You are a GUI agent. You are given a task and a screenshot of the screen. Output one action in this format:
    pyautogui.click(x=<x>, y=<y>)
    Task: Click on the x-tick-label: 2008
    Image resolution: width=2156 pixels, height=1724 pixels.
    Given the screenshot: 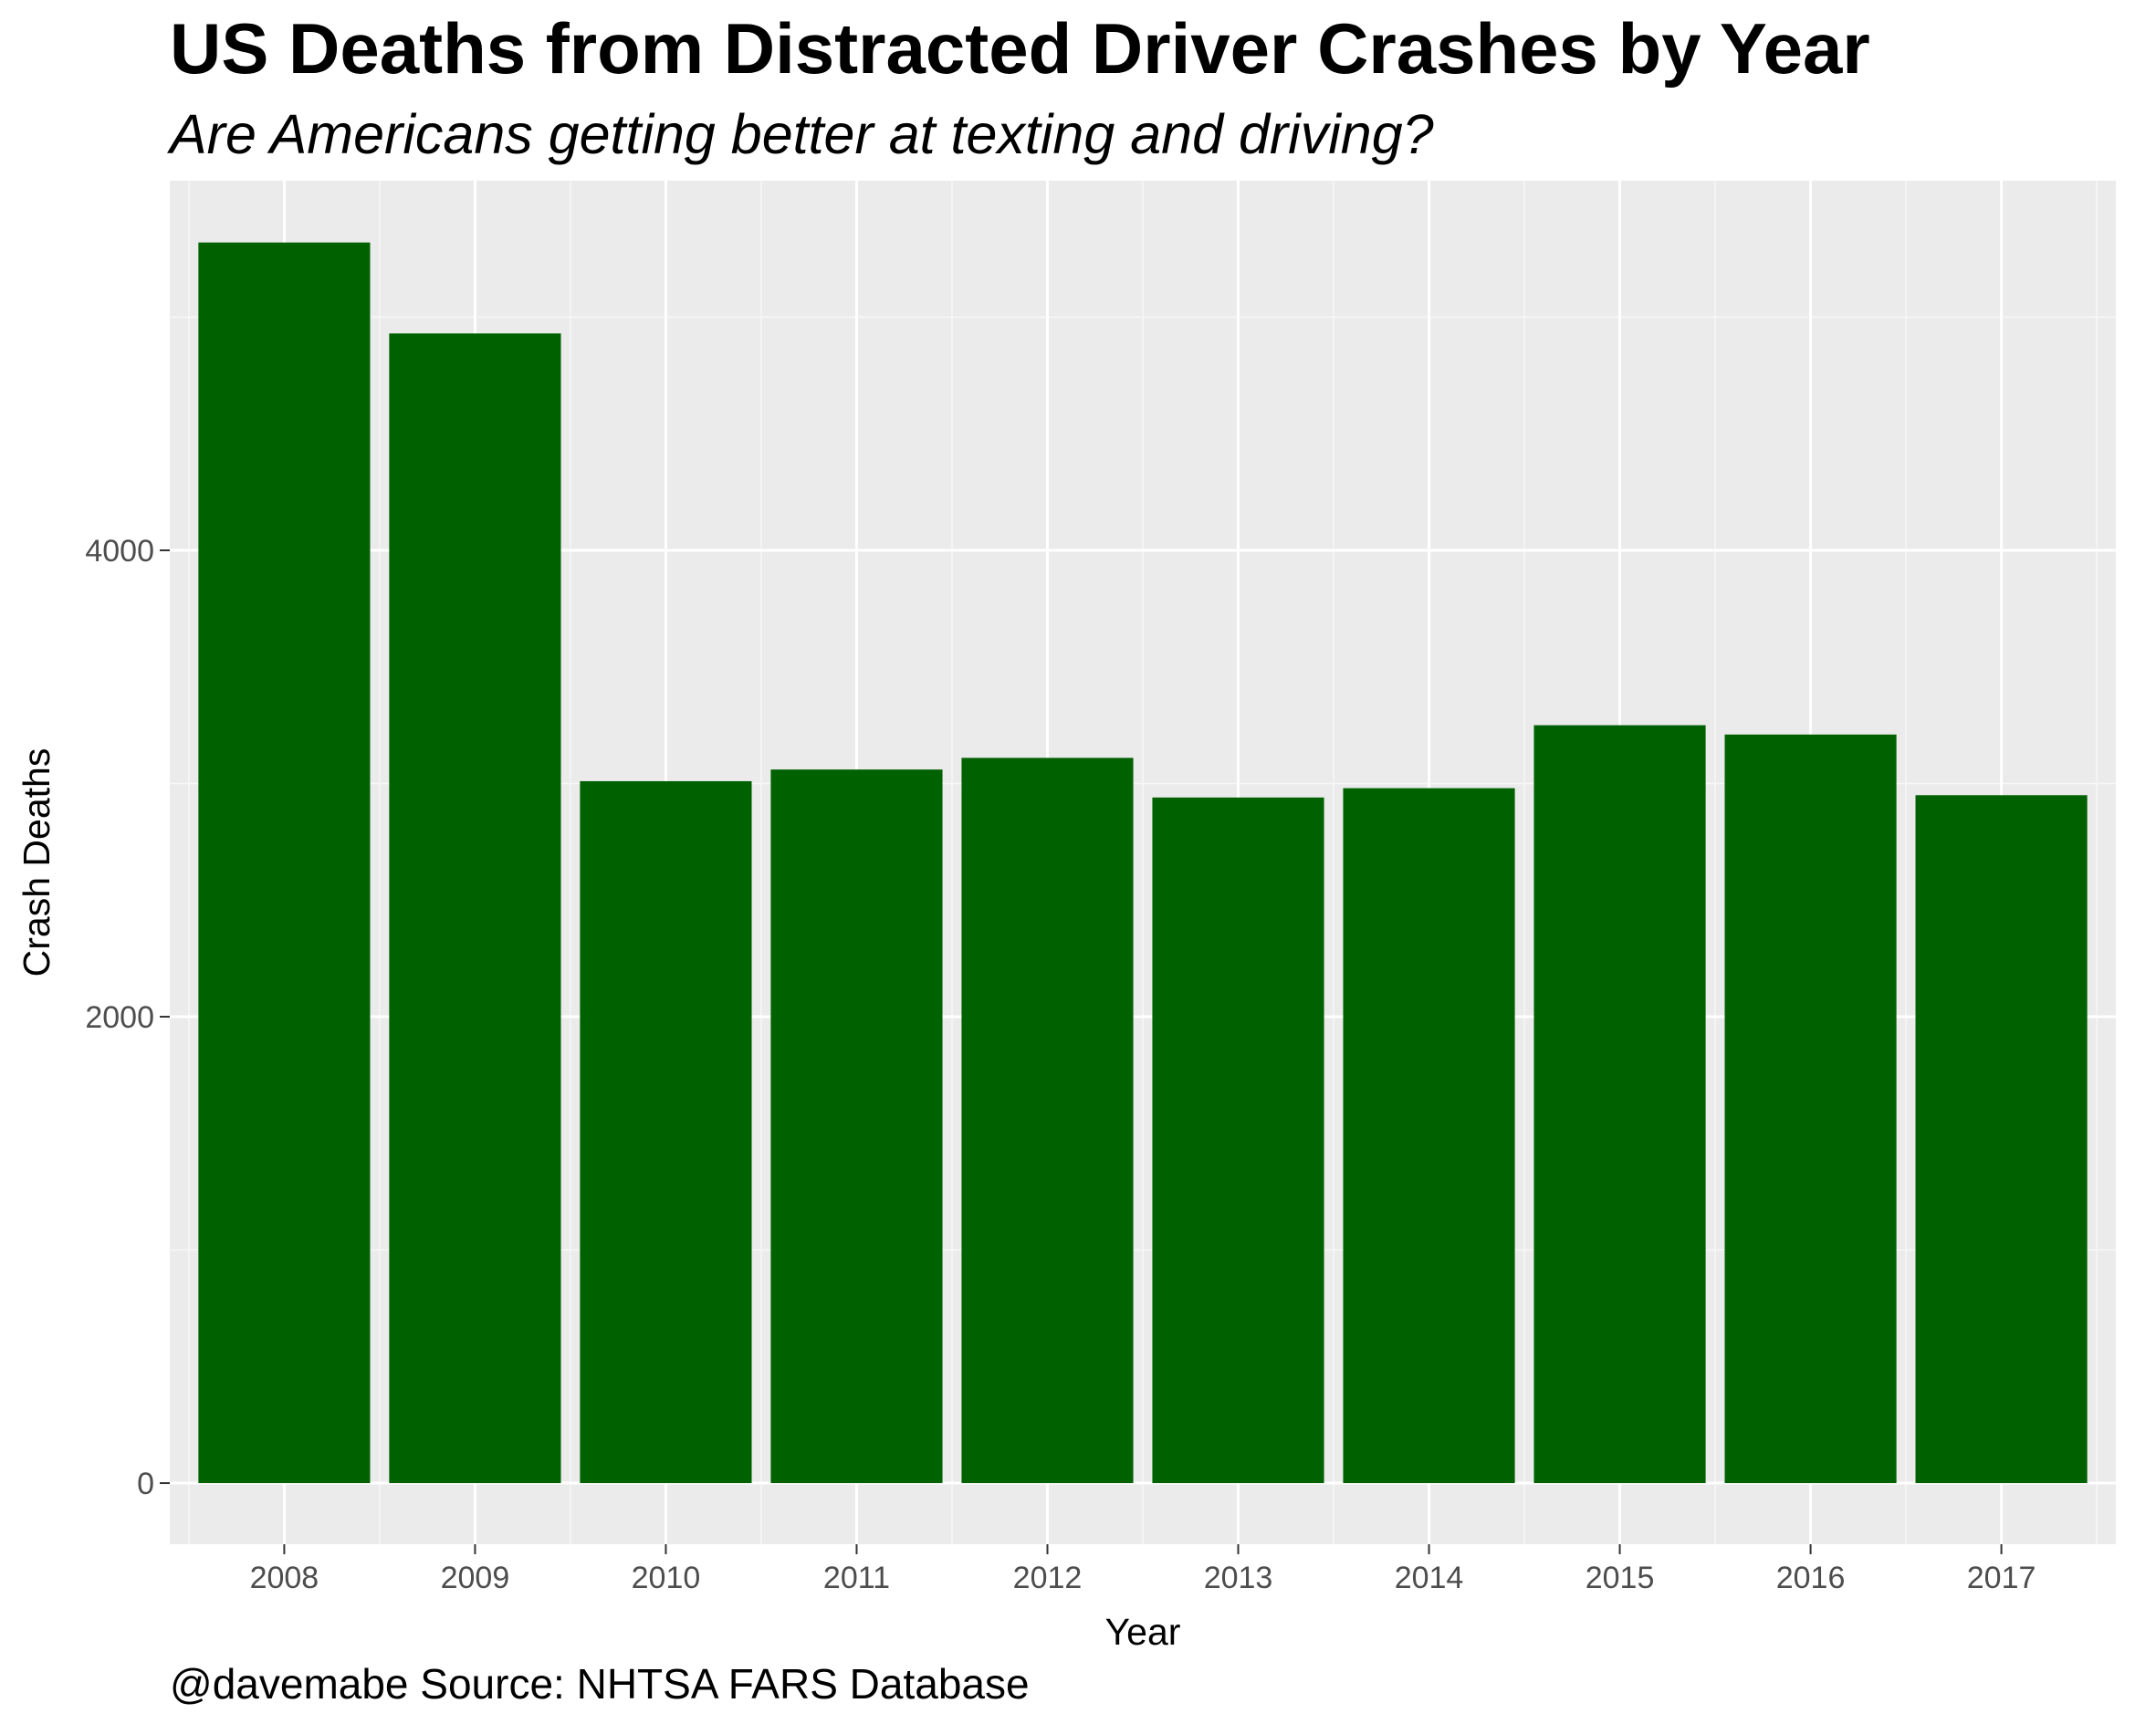 What is the action you would take?
    pyautogui.click(x=285, y=1578)
    